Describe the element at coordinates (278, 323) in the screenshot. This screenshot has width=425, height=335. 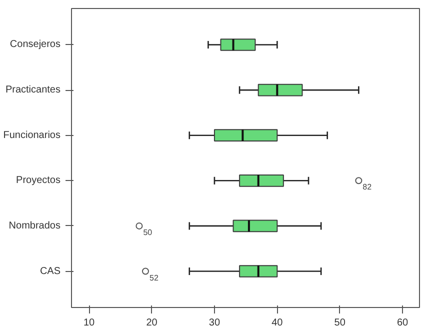
I see `x-tick-label: 40` at that location.